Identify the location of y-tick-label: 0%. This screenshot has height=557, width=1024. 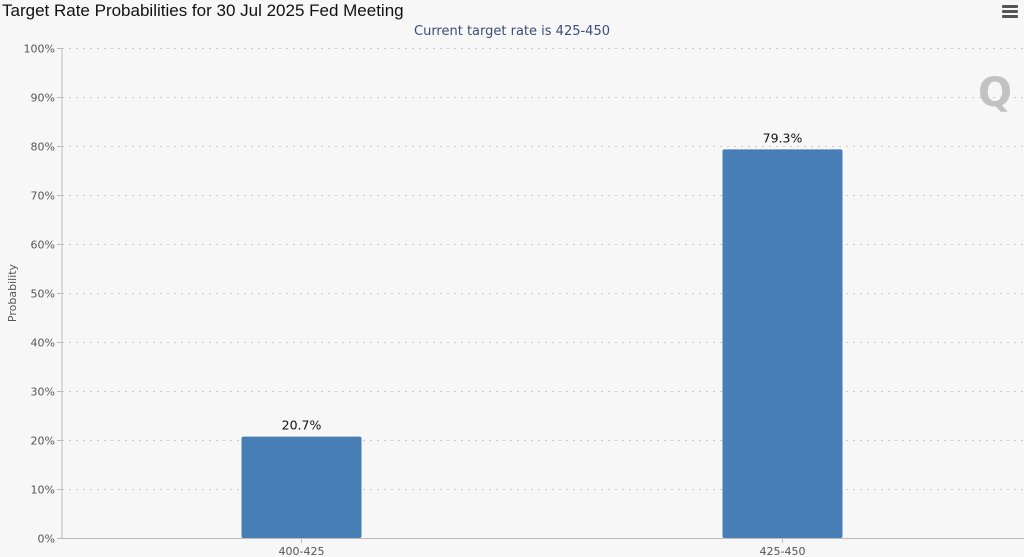
(46, 539).